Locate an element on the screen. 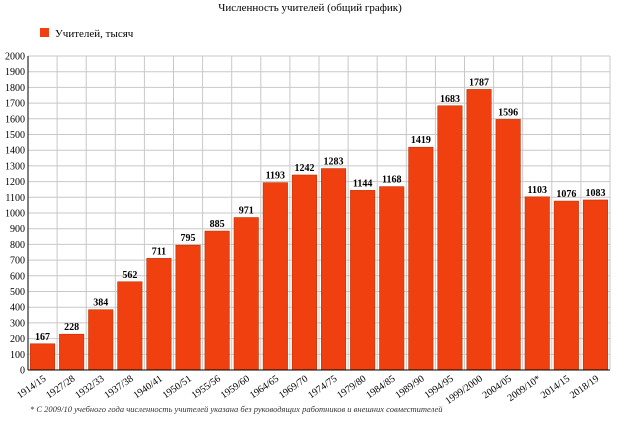 The height and width of the screenshot is (422, 620). x-tick-label: 1927/28 is located at coordinates (60, 387).